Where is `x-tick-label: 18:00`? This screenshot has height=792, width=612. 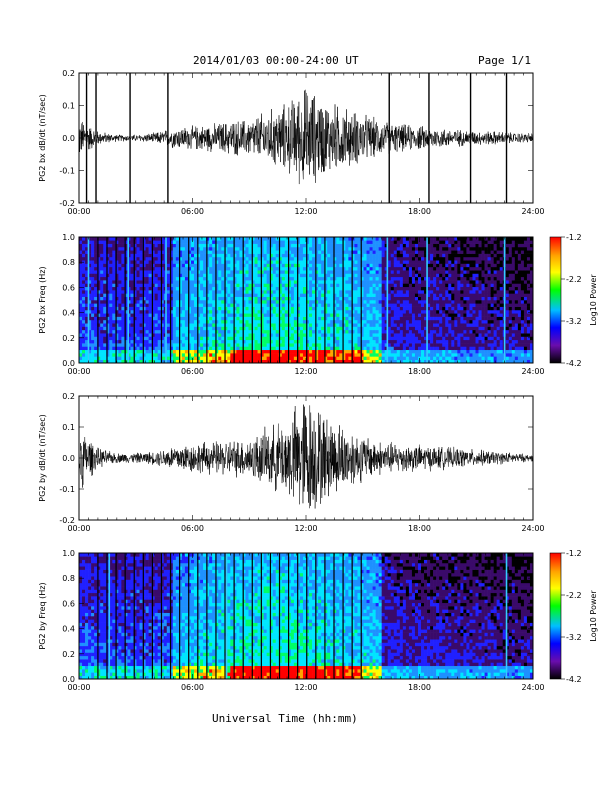
x-tick-label: 18:00 is located at coordinates (419, 211).